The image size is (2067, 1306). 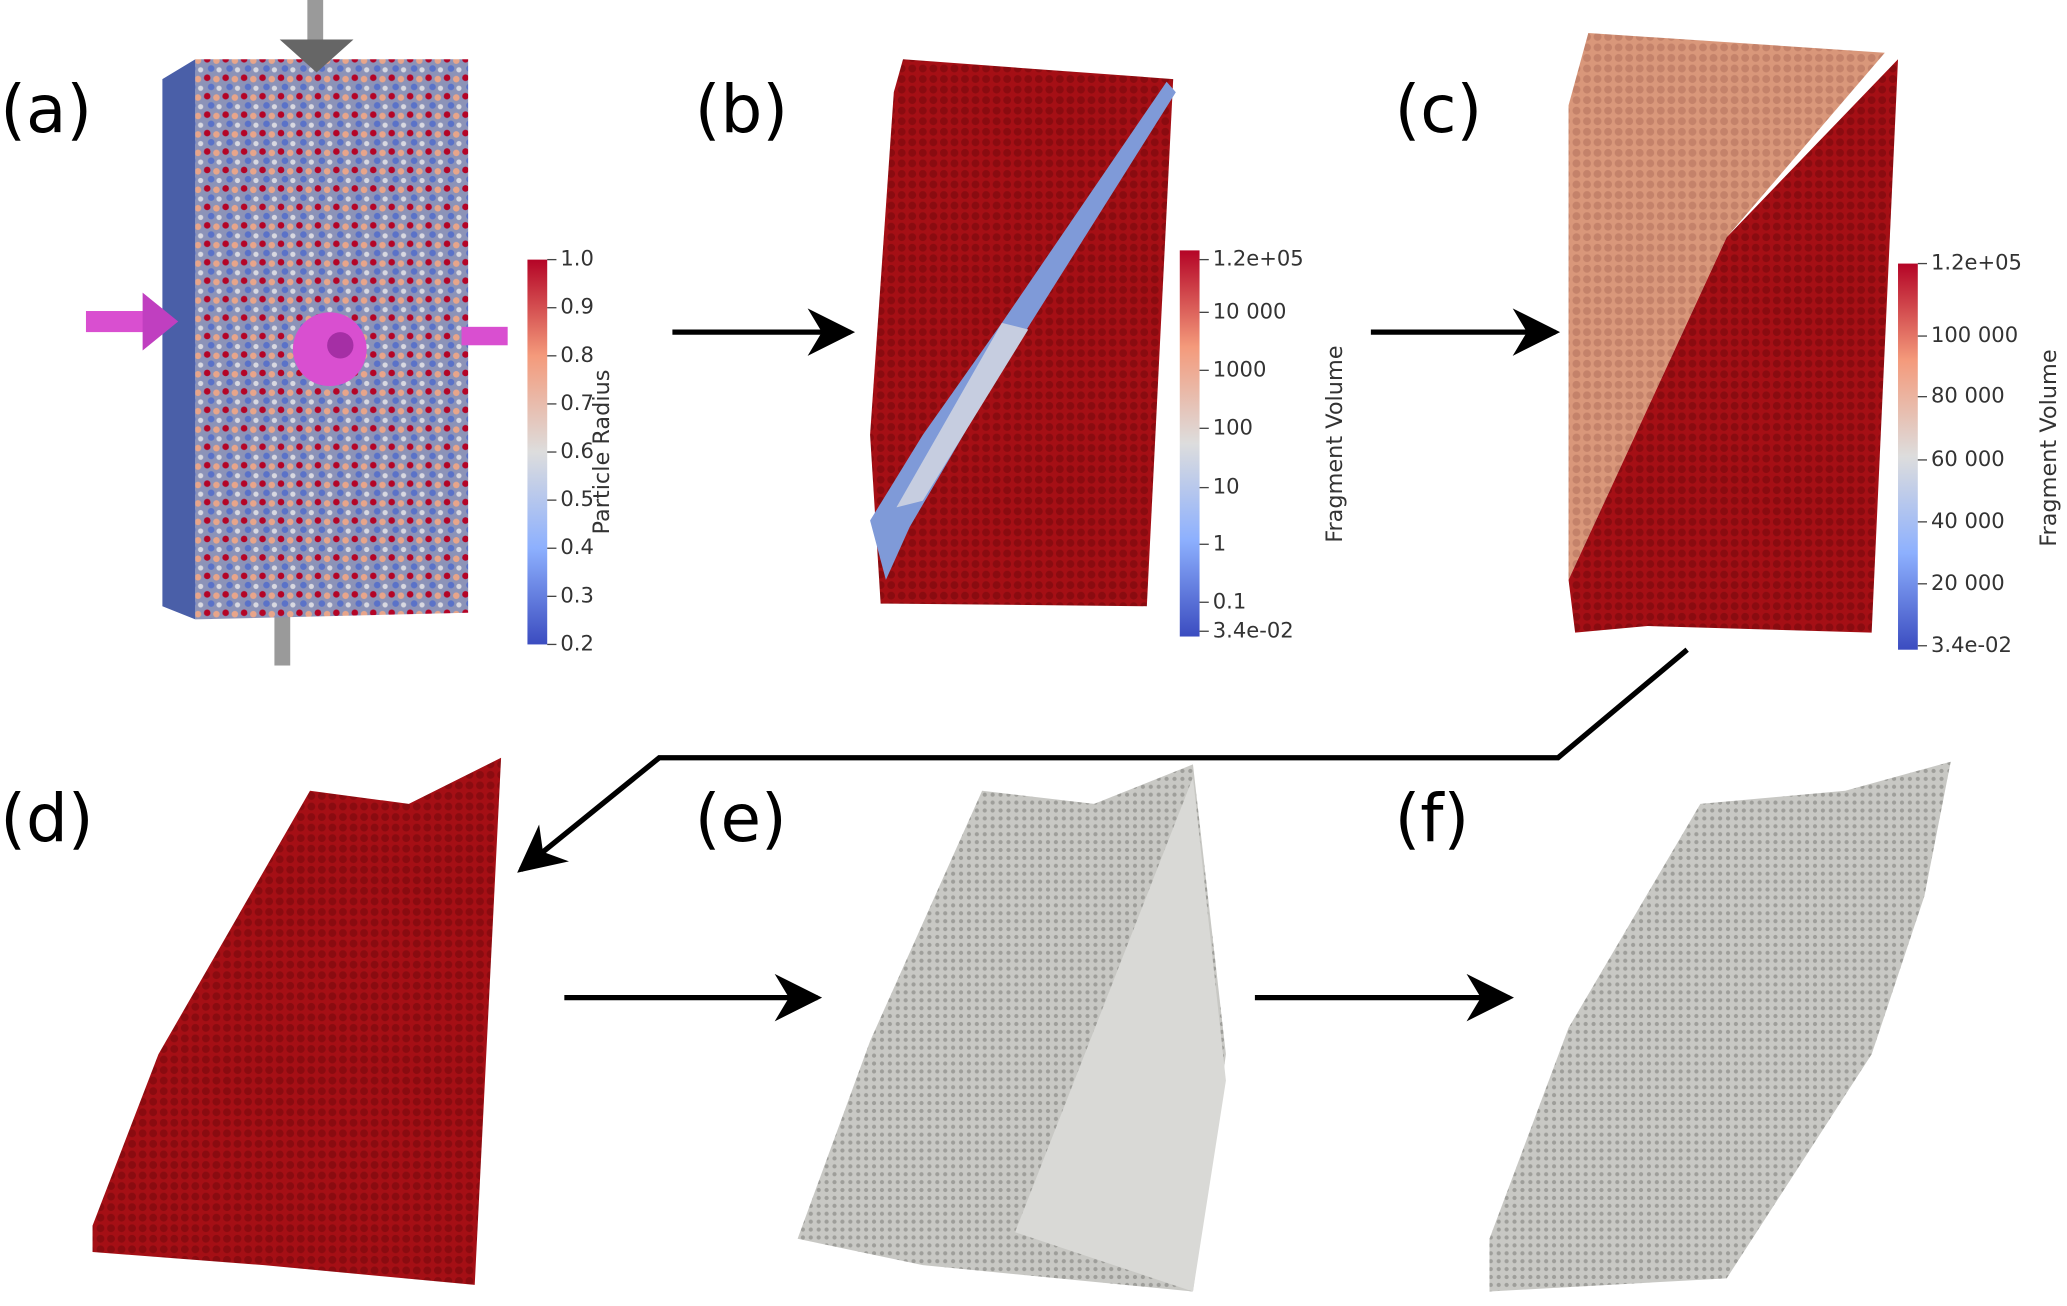 I want to click on panel-e-render, so click(x=1011, y=1028).